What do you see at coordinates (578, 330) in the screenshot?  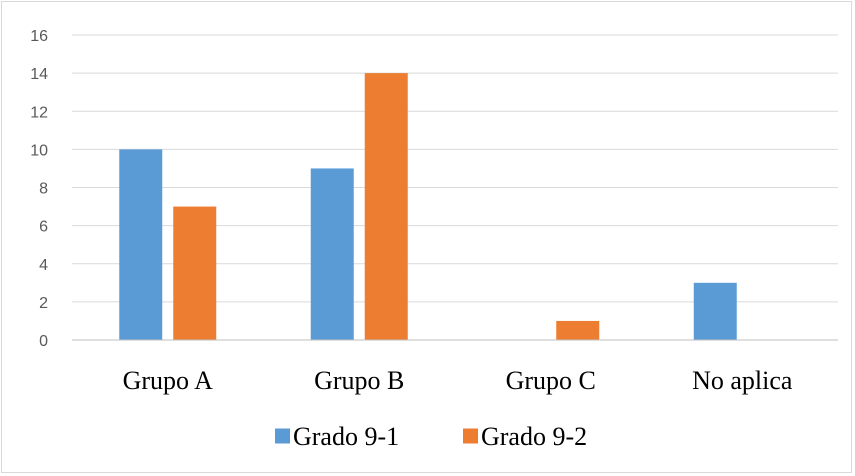 I see `bar-grado-9-2-grupo-c` at bounding box center [578, 330].